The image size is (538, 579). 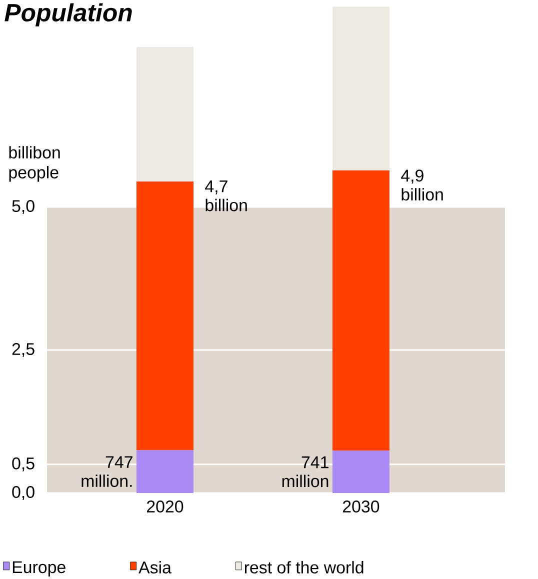 What do you see at coordinates (422, 185) in the screenshot?
I see `annotation: 4,9 billion` at bounding box center [422, 185].